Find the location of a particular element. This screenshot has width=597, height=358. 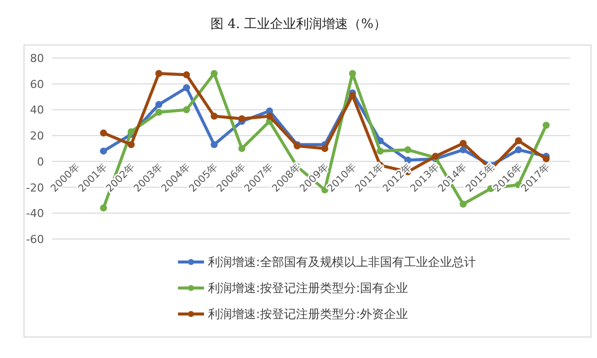

y-tick-label: 80 is located at coordinates (37, 58).